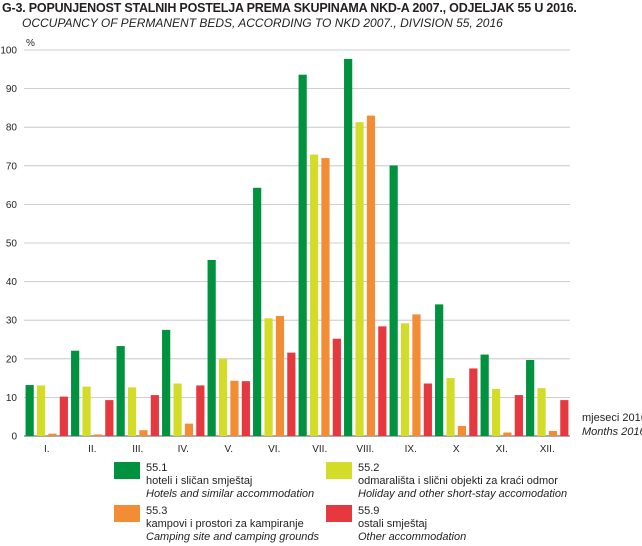 This screenshot has height=546, width=642. I want to click on legend-label-hr: hoteli i sličan smještaj, so click(199, 481).